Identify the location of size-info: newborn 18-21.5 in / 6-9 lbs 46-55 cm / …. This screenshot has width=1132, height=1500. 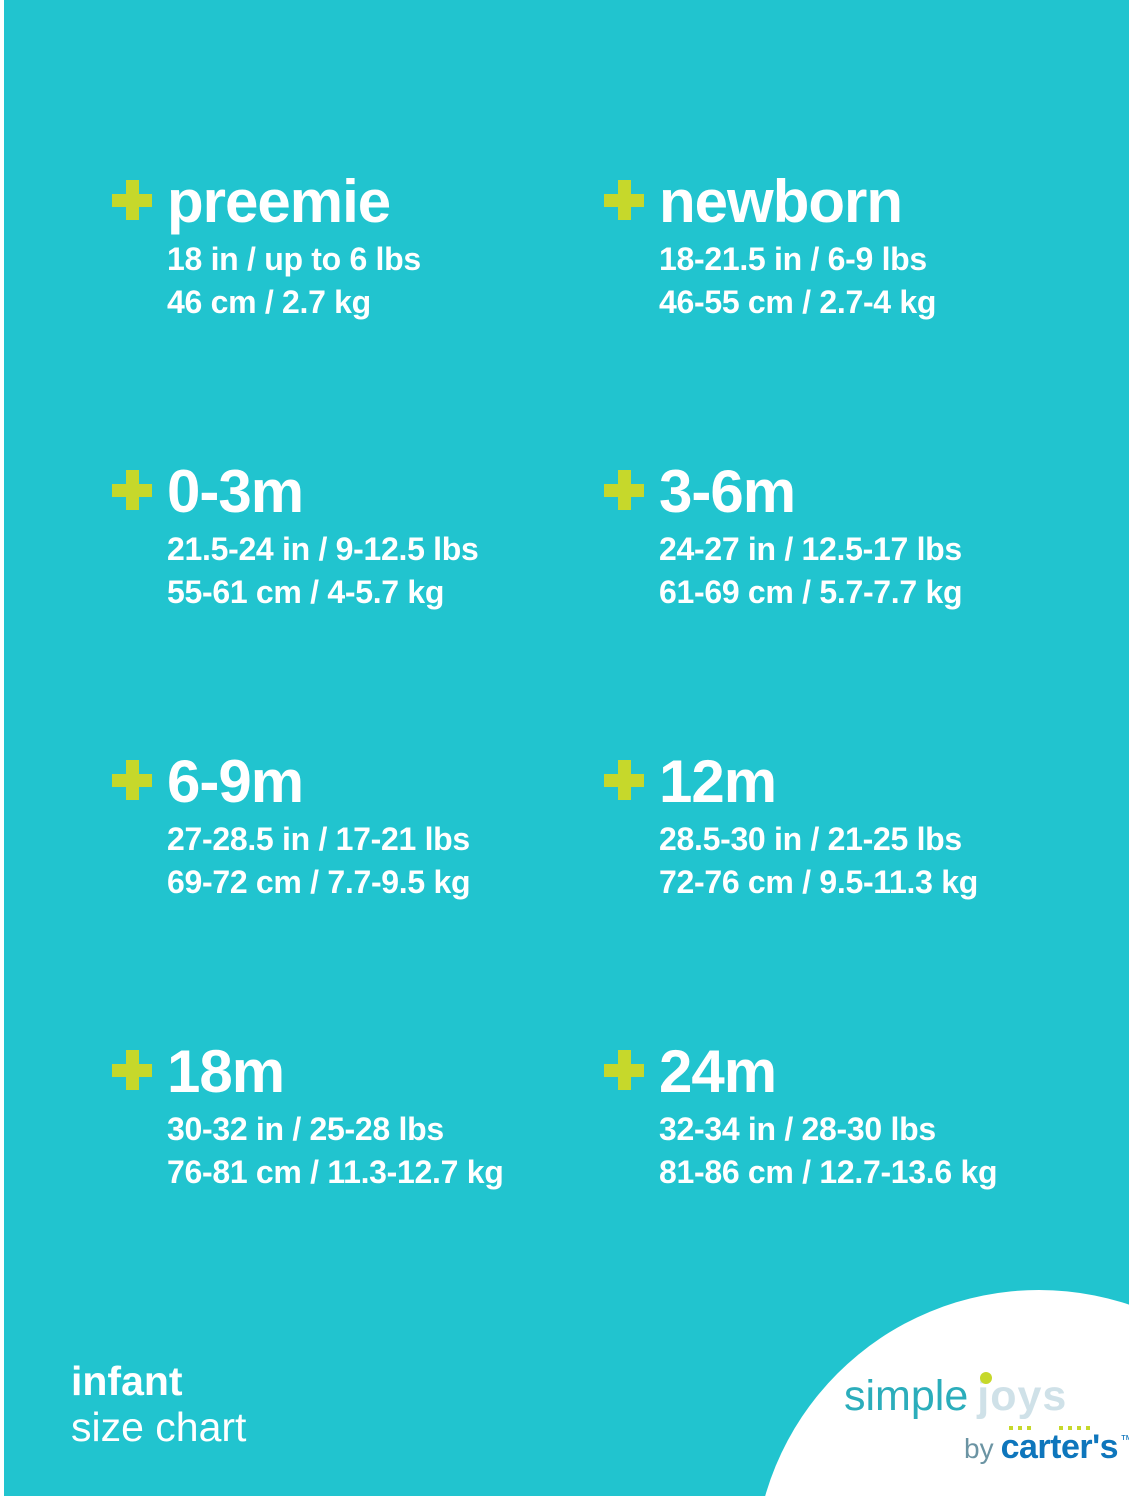
(797, 247).